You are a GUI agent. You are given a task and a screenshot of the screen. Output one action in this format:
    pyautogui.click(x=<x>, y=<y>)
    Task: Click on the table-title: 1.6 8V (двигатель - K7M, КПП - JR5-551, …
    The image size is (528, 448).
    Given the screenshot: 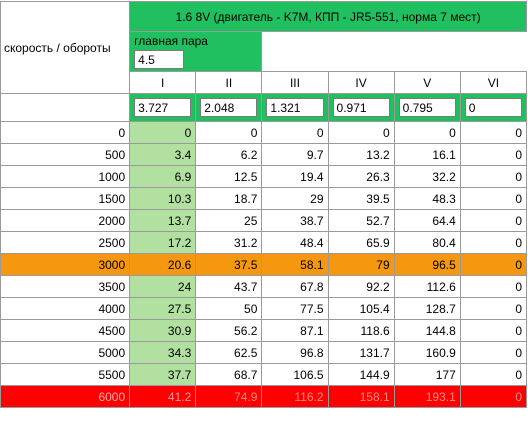 What is the action you would take?
    pyautogui.click(x=328, y=16)
    